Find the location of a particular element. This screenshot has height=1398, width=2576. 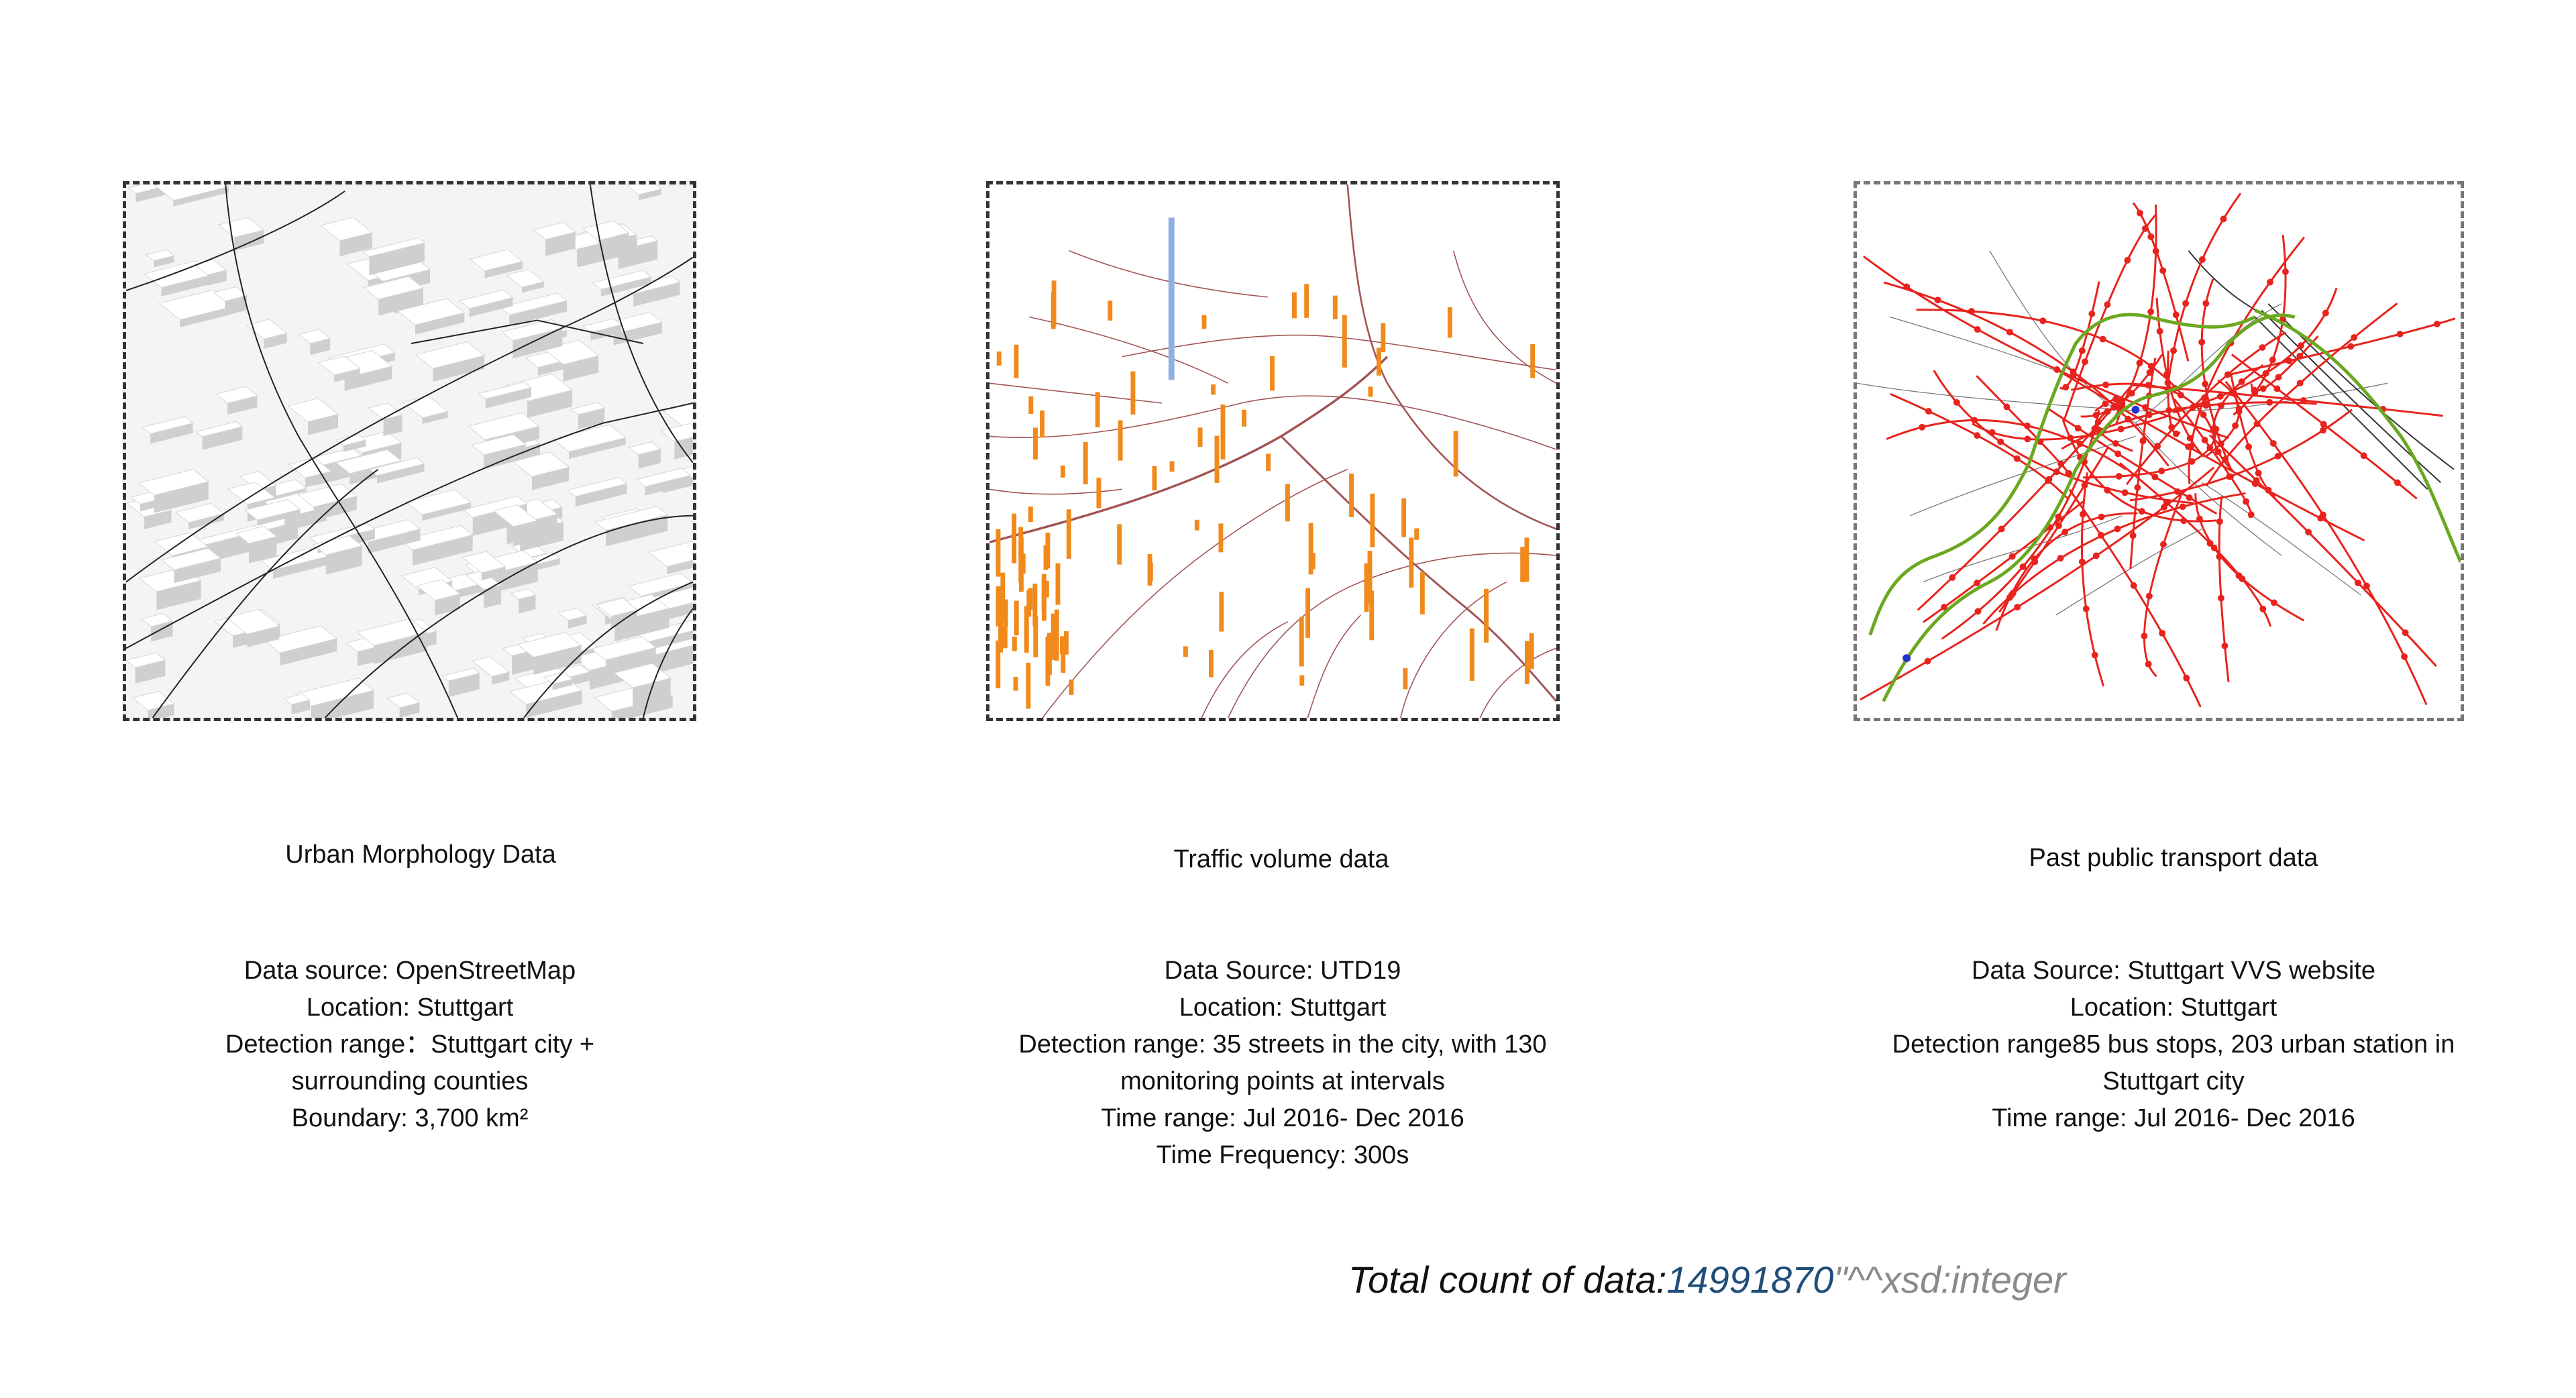

description-line: Data Source: UTD19 is located at coordinates (1282, 971).